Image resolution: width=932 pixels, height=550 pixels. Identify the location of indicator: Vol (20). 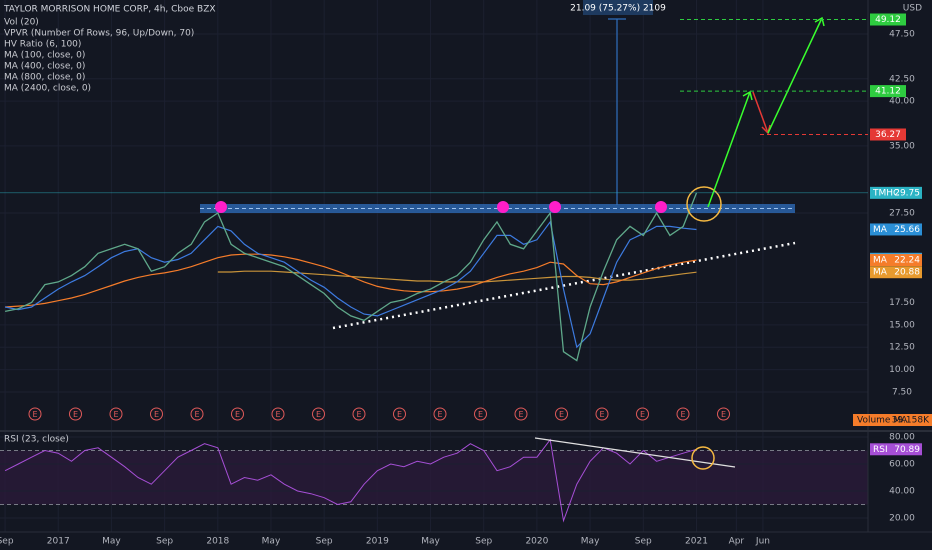
(21, 23).